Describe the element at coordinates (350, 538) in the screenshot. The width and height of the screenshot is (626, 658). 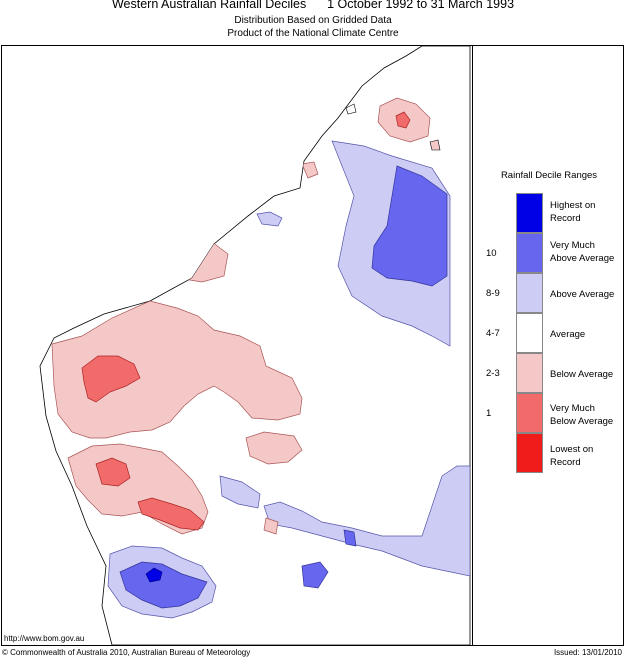
I see `above-average-south-east-small` at that location.